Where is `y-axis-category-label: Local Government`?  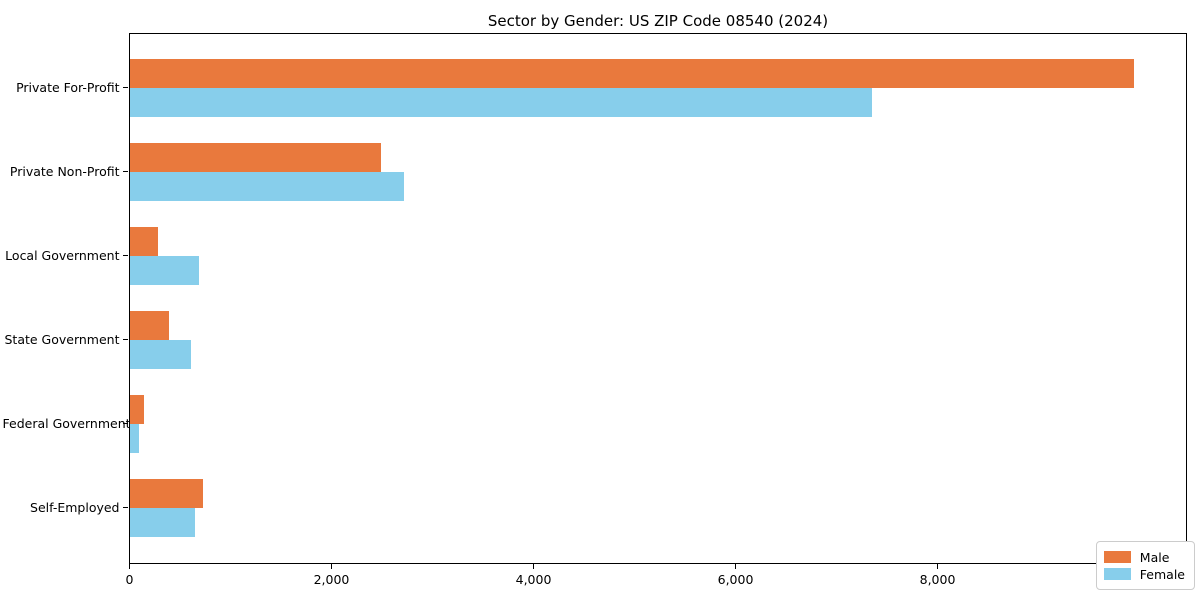
y-axis-category-label: Local Government is located at coordinates (62, 255).